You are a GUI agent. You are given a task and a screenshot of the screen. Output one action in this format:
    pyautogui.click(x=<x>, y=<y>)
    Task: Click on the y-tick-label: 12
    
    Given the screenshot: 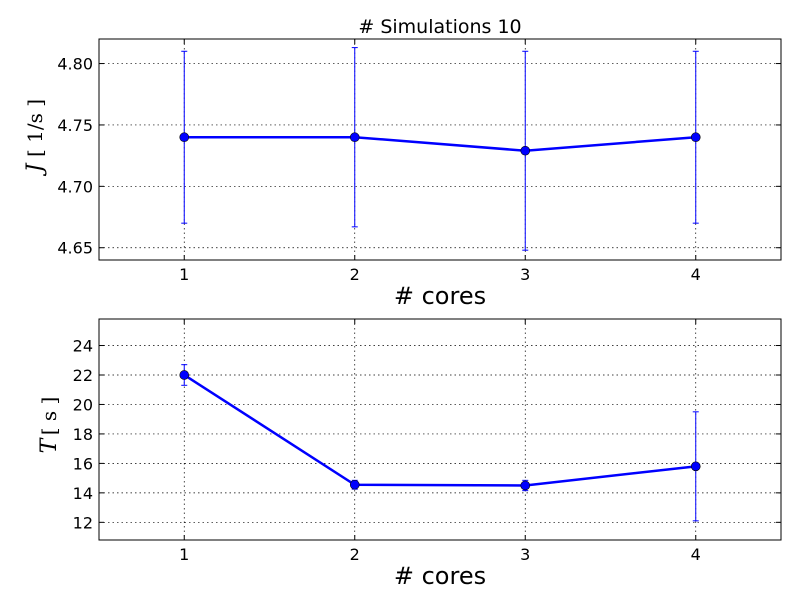 What is the action you would take?
    pyautogui.click(x=83, y=522)
    